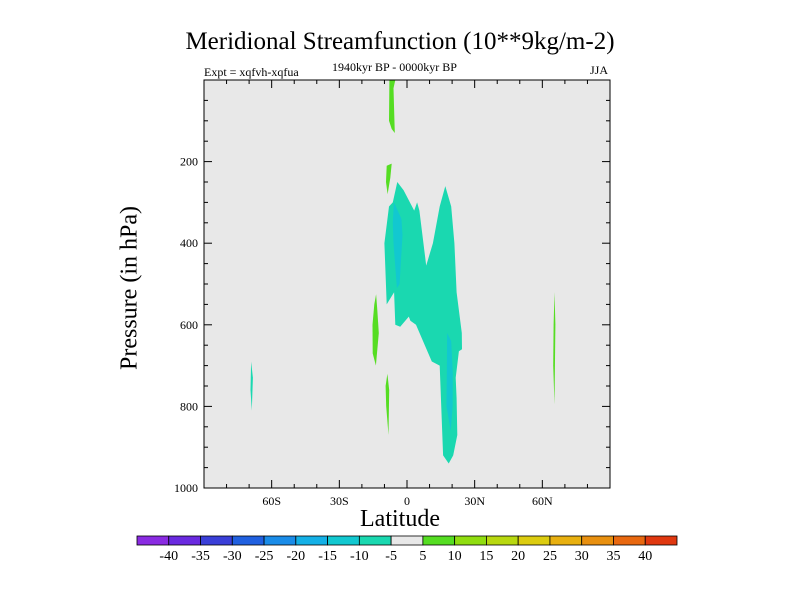 The image size is (800, 600). I want to click on x-tick-label: 0, so click(407, 501).